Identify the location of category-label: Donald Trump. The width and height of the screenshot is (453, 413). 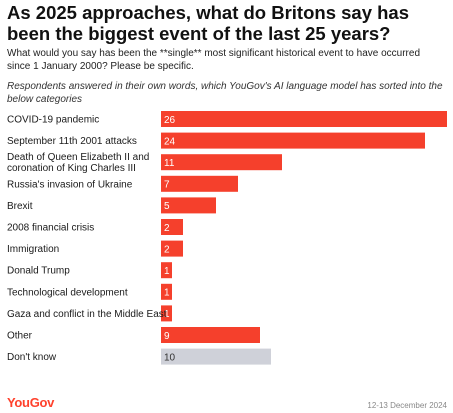
(38, 271).